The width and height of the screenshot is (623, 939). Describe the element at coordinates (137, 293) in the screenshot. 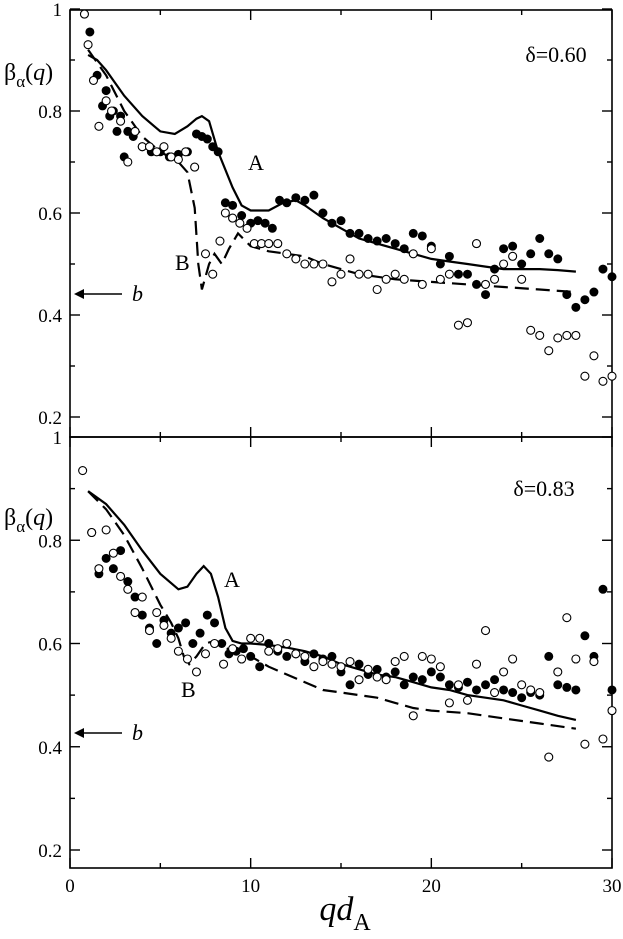

I see `asymptote-label: b` at that location.